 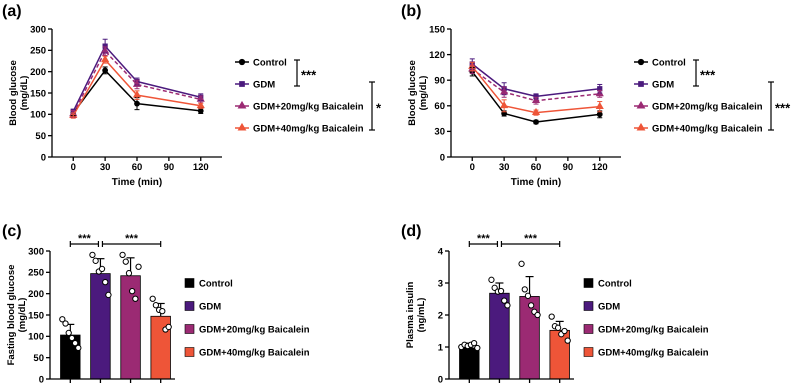 What do you see at coordinates (439, 106) in the screenshot?
I see `y-tick-label: 60` at bounding box center [439, 106].